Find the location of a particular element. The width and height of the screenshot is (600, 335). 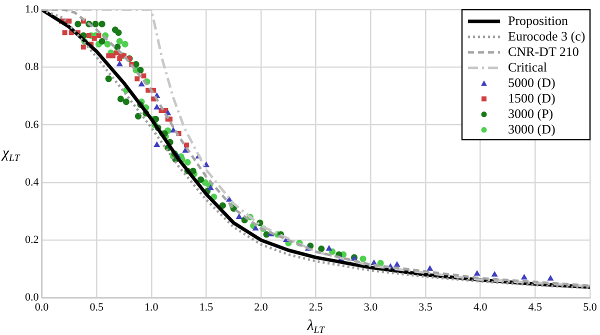

legend-label: Critical is located at coordinates (528, 66).